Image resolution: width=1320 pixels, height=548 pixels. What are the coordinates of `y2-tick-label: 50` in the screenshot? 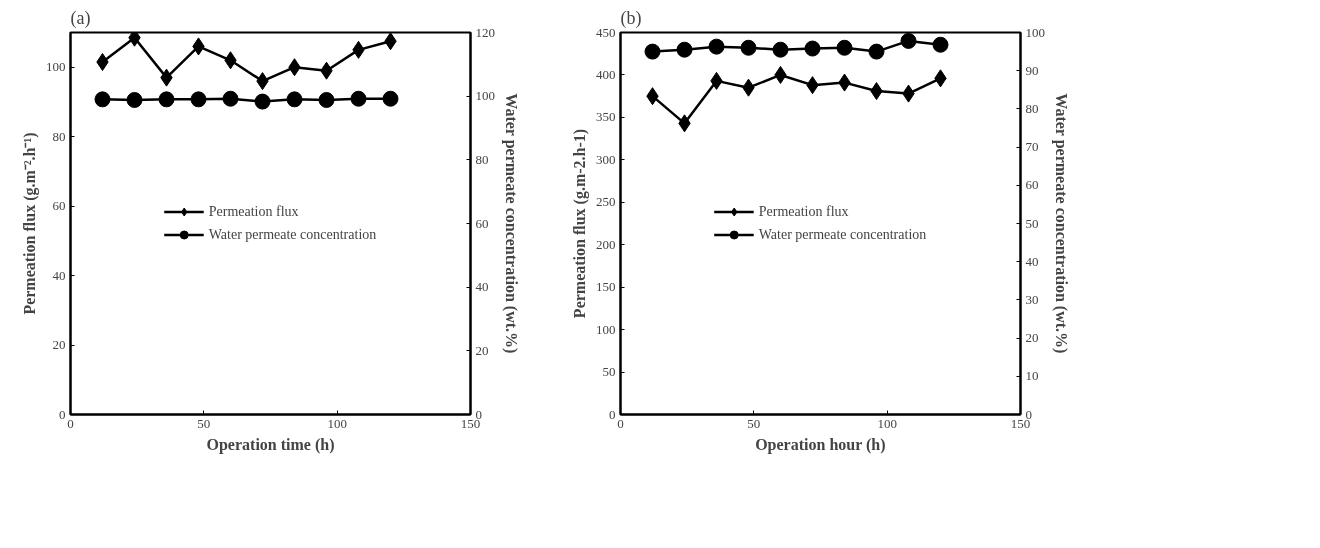 It's located at (1032, 223).